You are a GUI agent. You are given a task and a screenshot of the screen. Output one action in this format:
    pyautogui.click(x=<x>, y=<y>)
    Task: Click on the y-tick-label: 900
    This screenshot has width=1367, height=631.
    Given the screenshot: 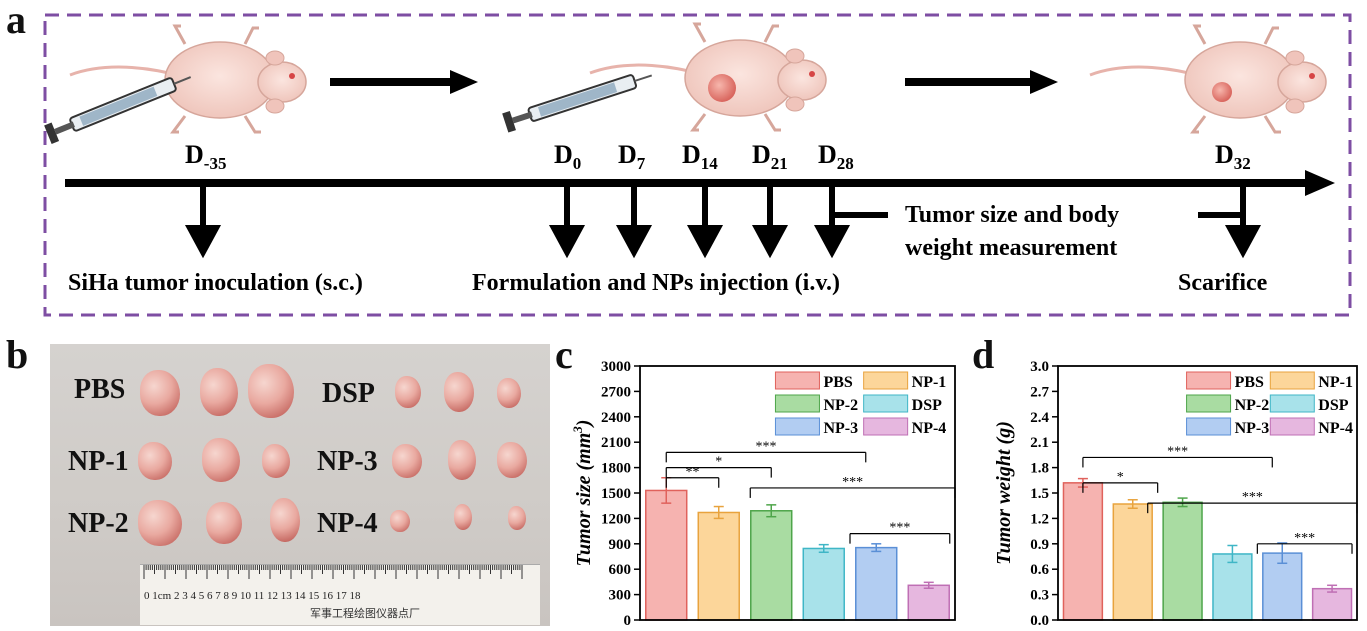 What is the action you would take?
    pyautogui.click(x=620, y=545)
    